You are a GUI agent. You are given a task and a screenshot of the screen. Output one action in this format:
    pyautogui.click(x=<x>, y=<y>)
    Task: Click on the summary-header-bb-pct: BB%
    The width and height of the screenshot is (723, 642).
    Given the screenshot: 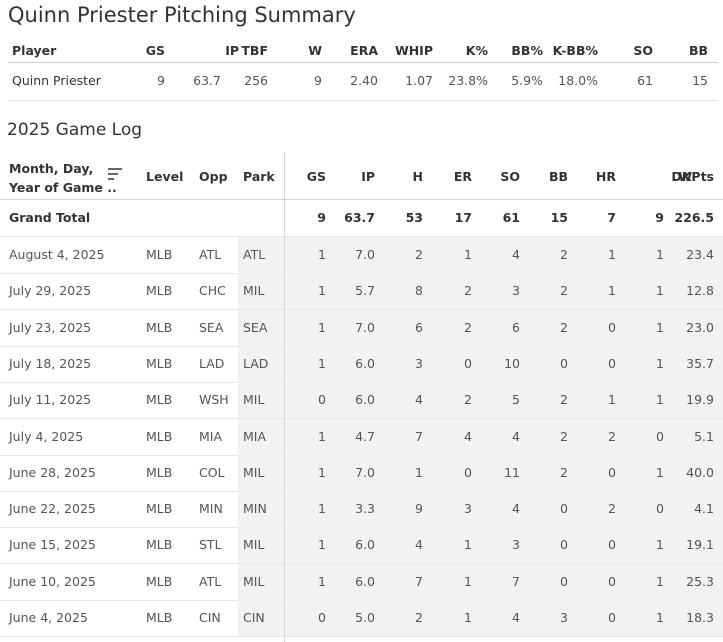 What is the action you would take?
    pyautogui.click(x=527, y=50)
    